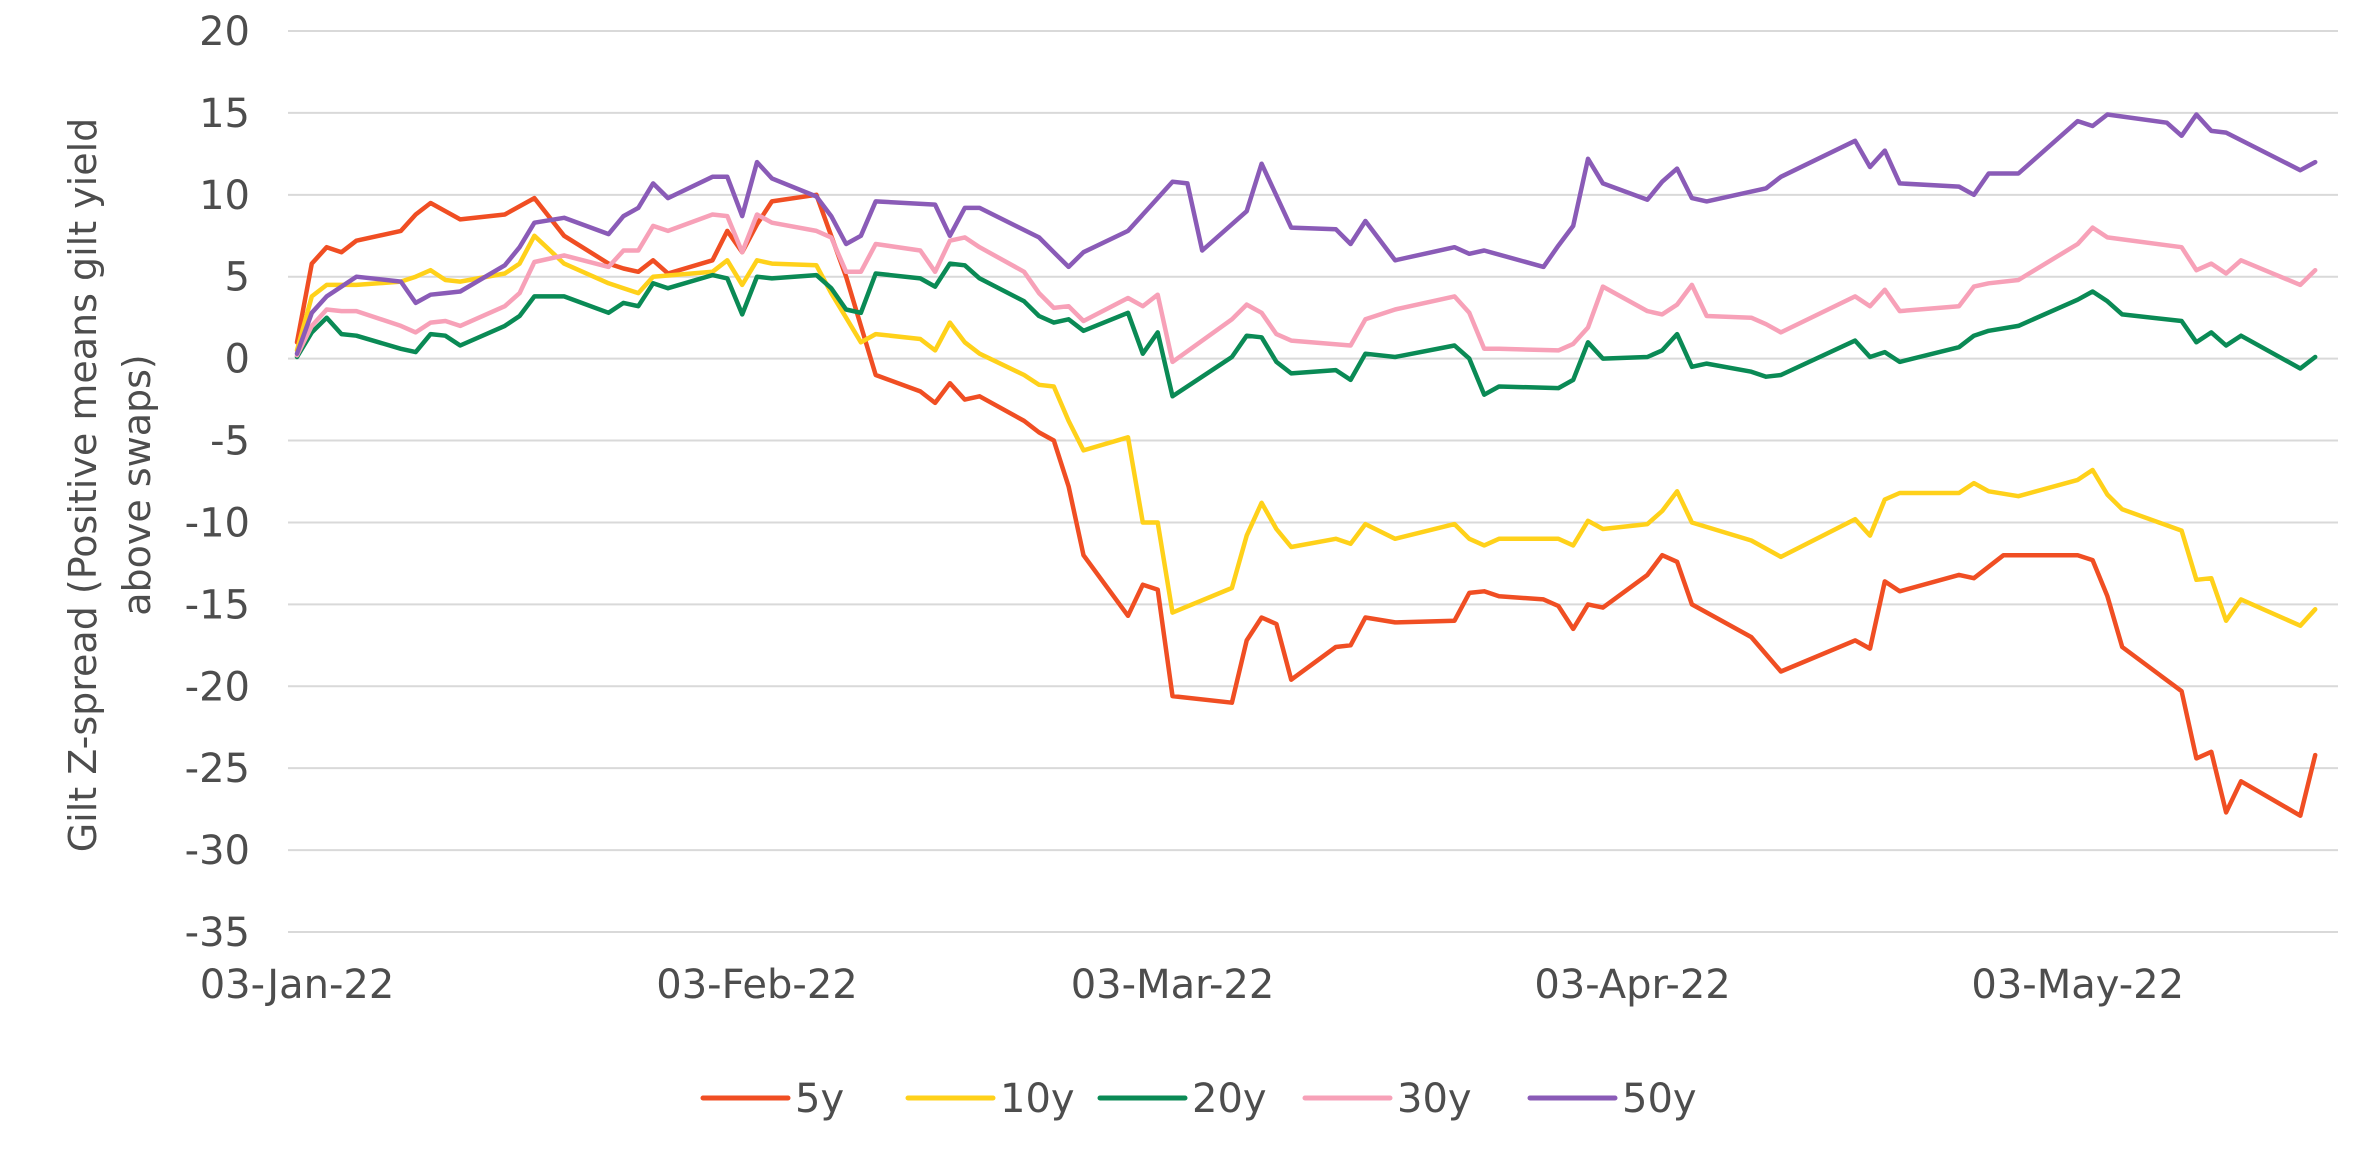  Describe the element at coordinates (217, 851) in the screenshot. I see `y-tick-label: -30` at that location.